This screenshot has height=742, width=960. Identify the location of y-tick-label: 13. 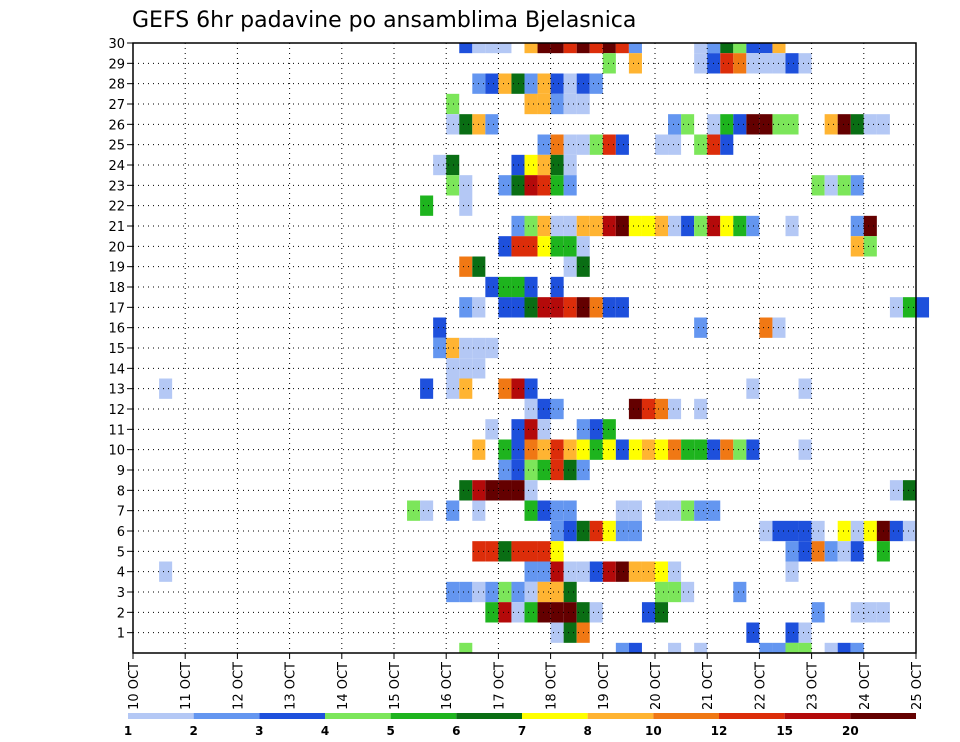
(116, 390).